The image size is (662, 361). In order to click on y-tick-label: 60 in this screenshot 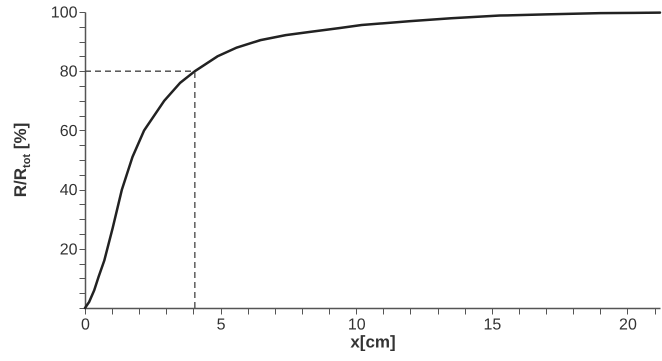, I will do `click(69, 131)`.